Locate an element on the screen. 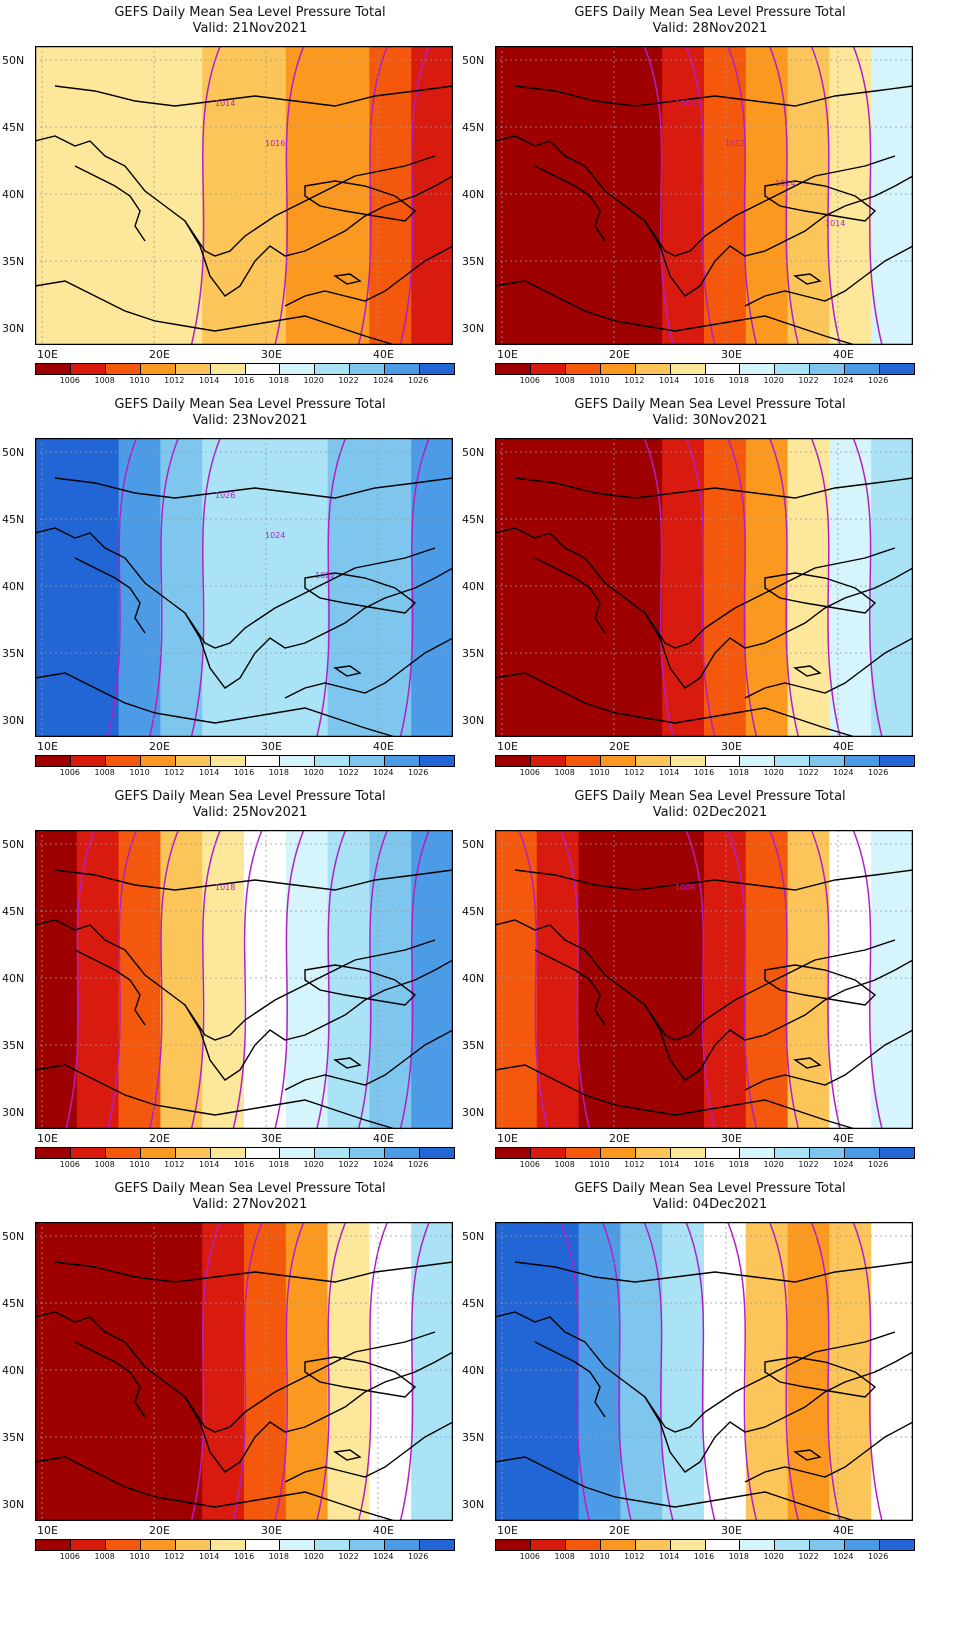 This screenshot has height=1640, width=964. contour-label: 1022 is located at coordinates (325, 575).